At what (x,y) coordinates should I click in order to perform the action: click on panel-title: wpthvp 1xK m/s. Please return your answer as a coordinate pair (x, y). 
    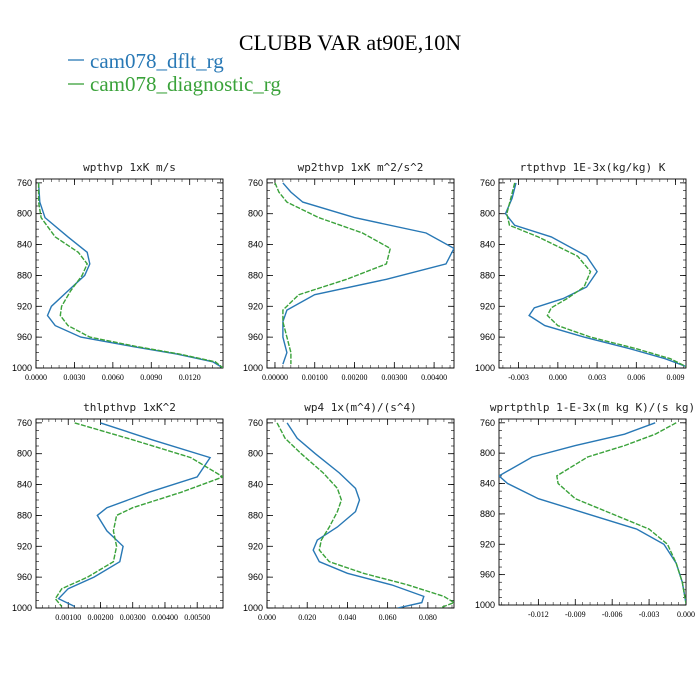
    Looking at the image, I should click on (129, 167).